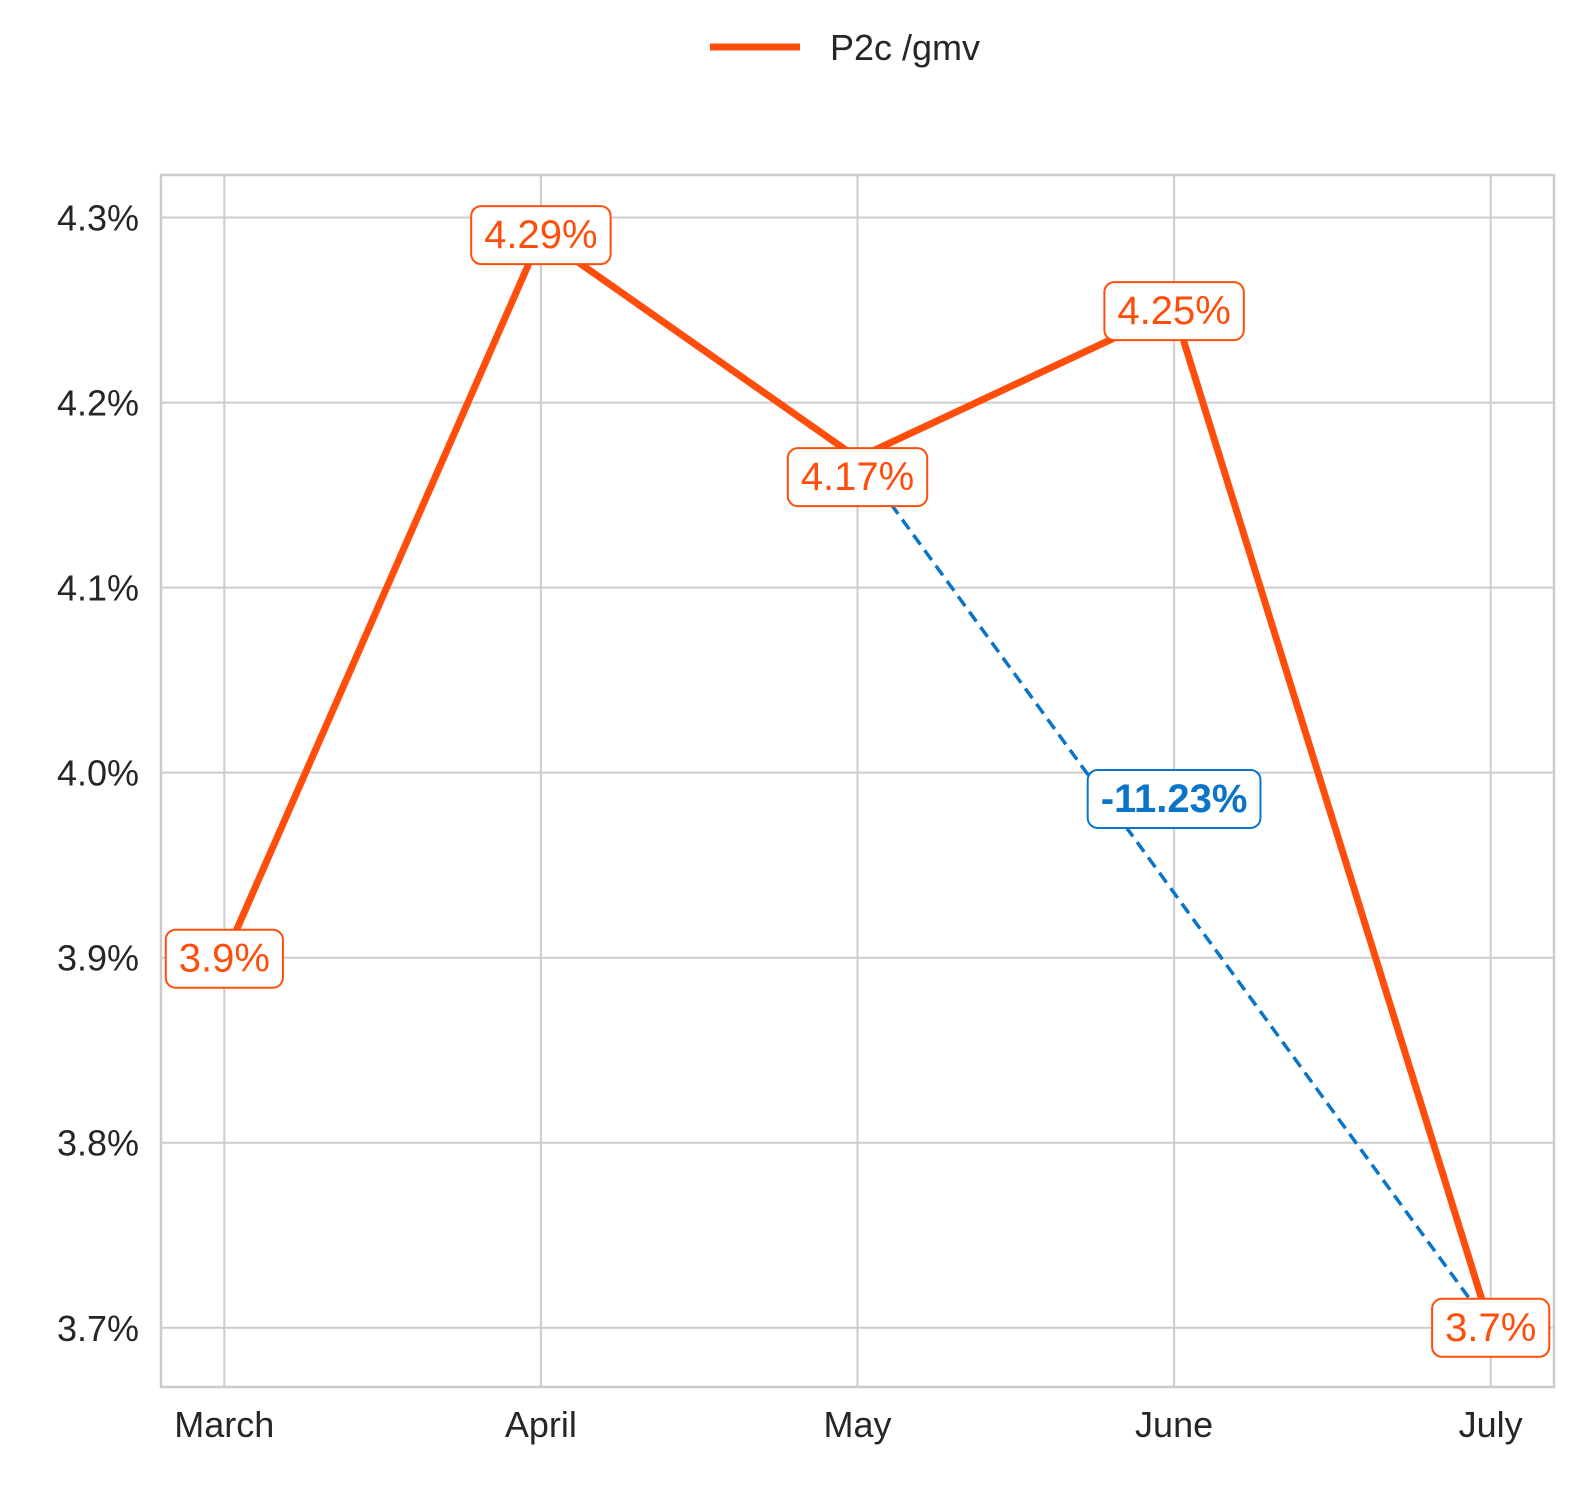 The width and height of the screenshot is (1570, 1492). I want to click on data-label-group: 4.29%, so click(541, 235).